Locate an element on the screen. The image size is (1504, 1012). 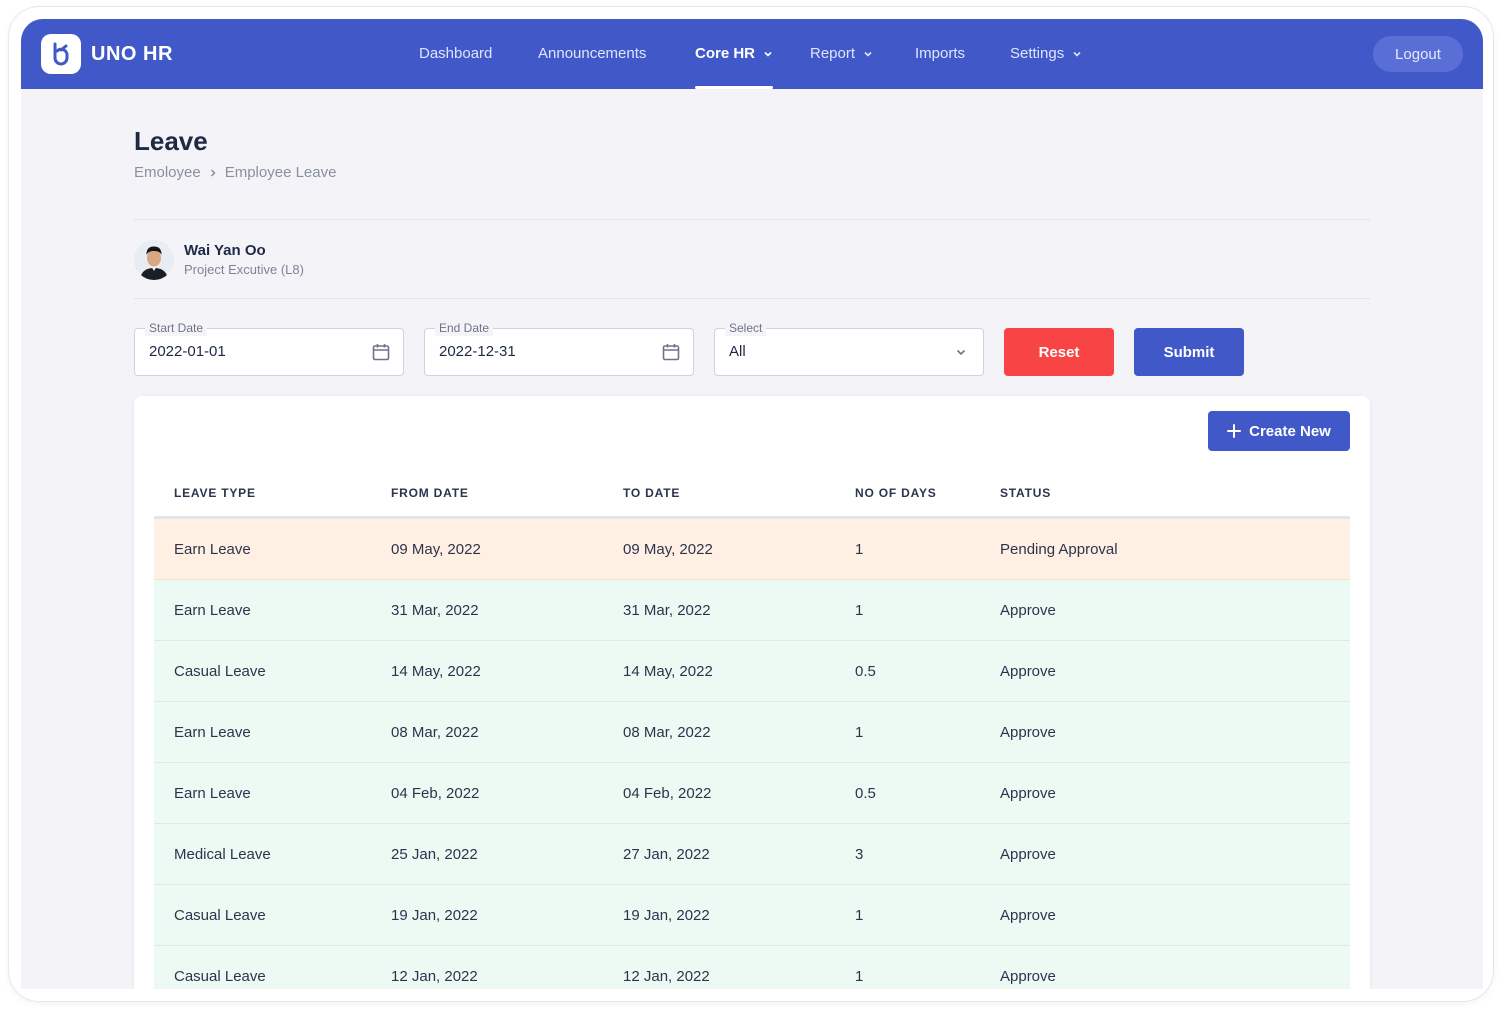
nav-imports-label: Imports is located at coordinates (940, 53).